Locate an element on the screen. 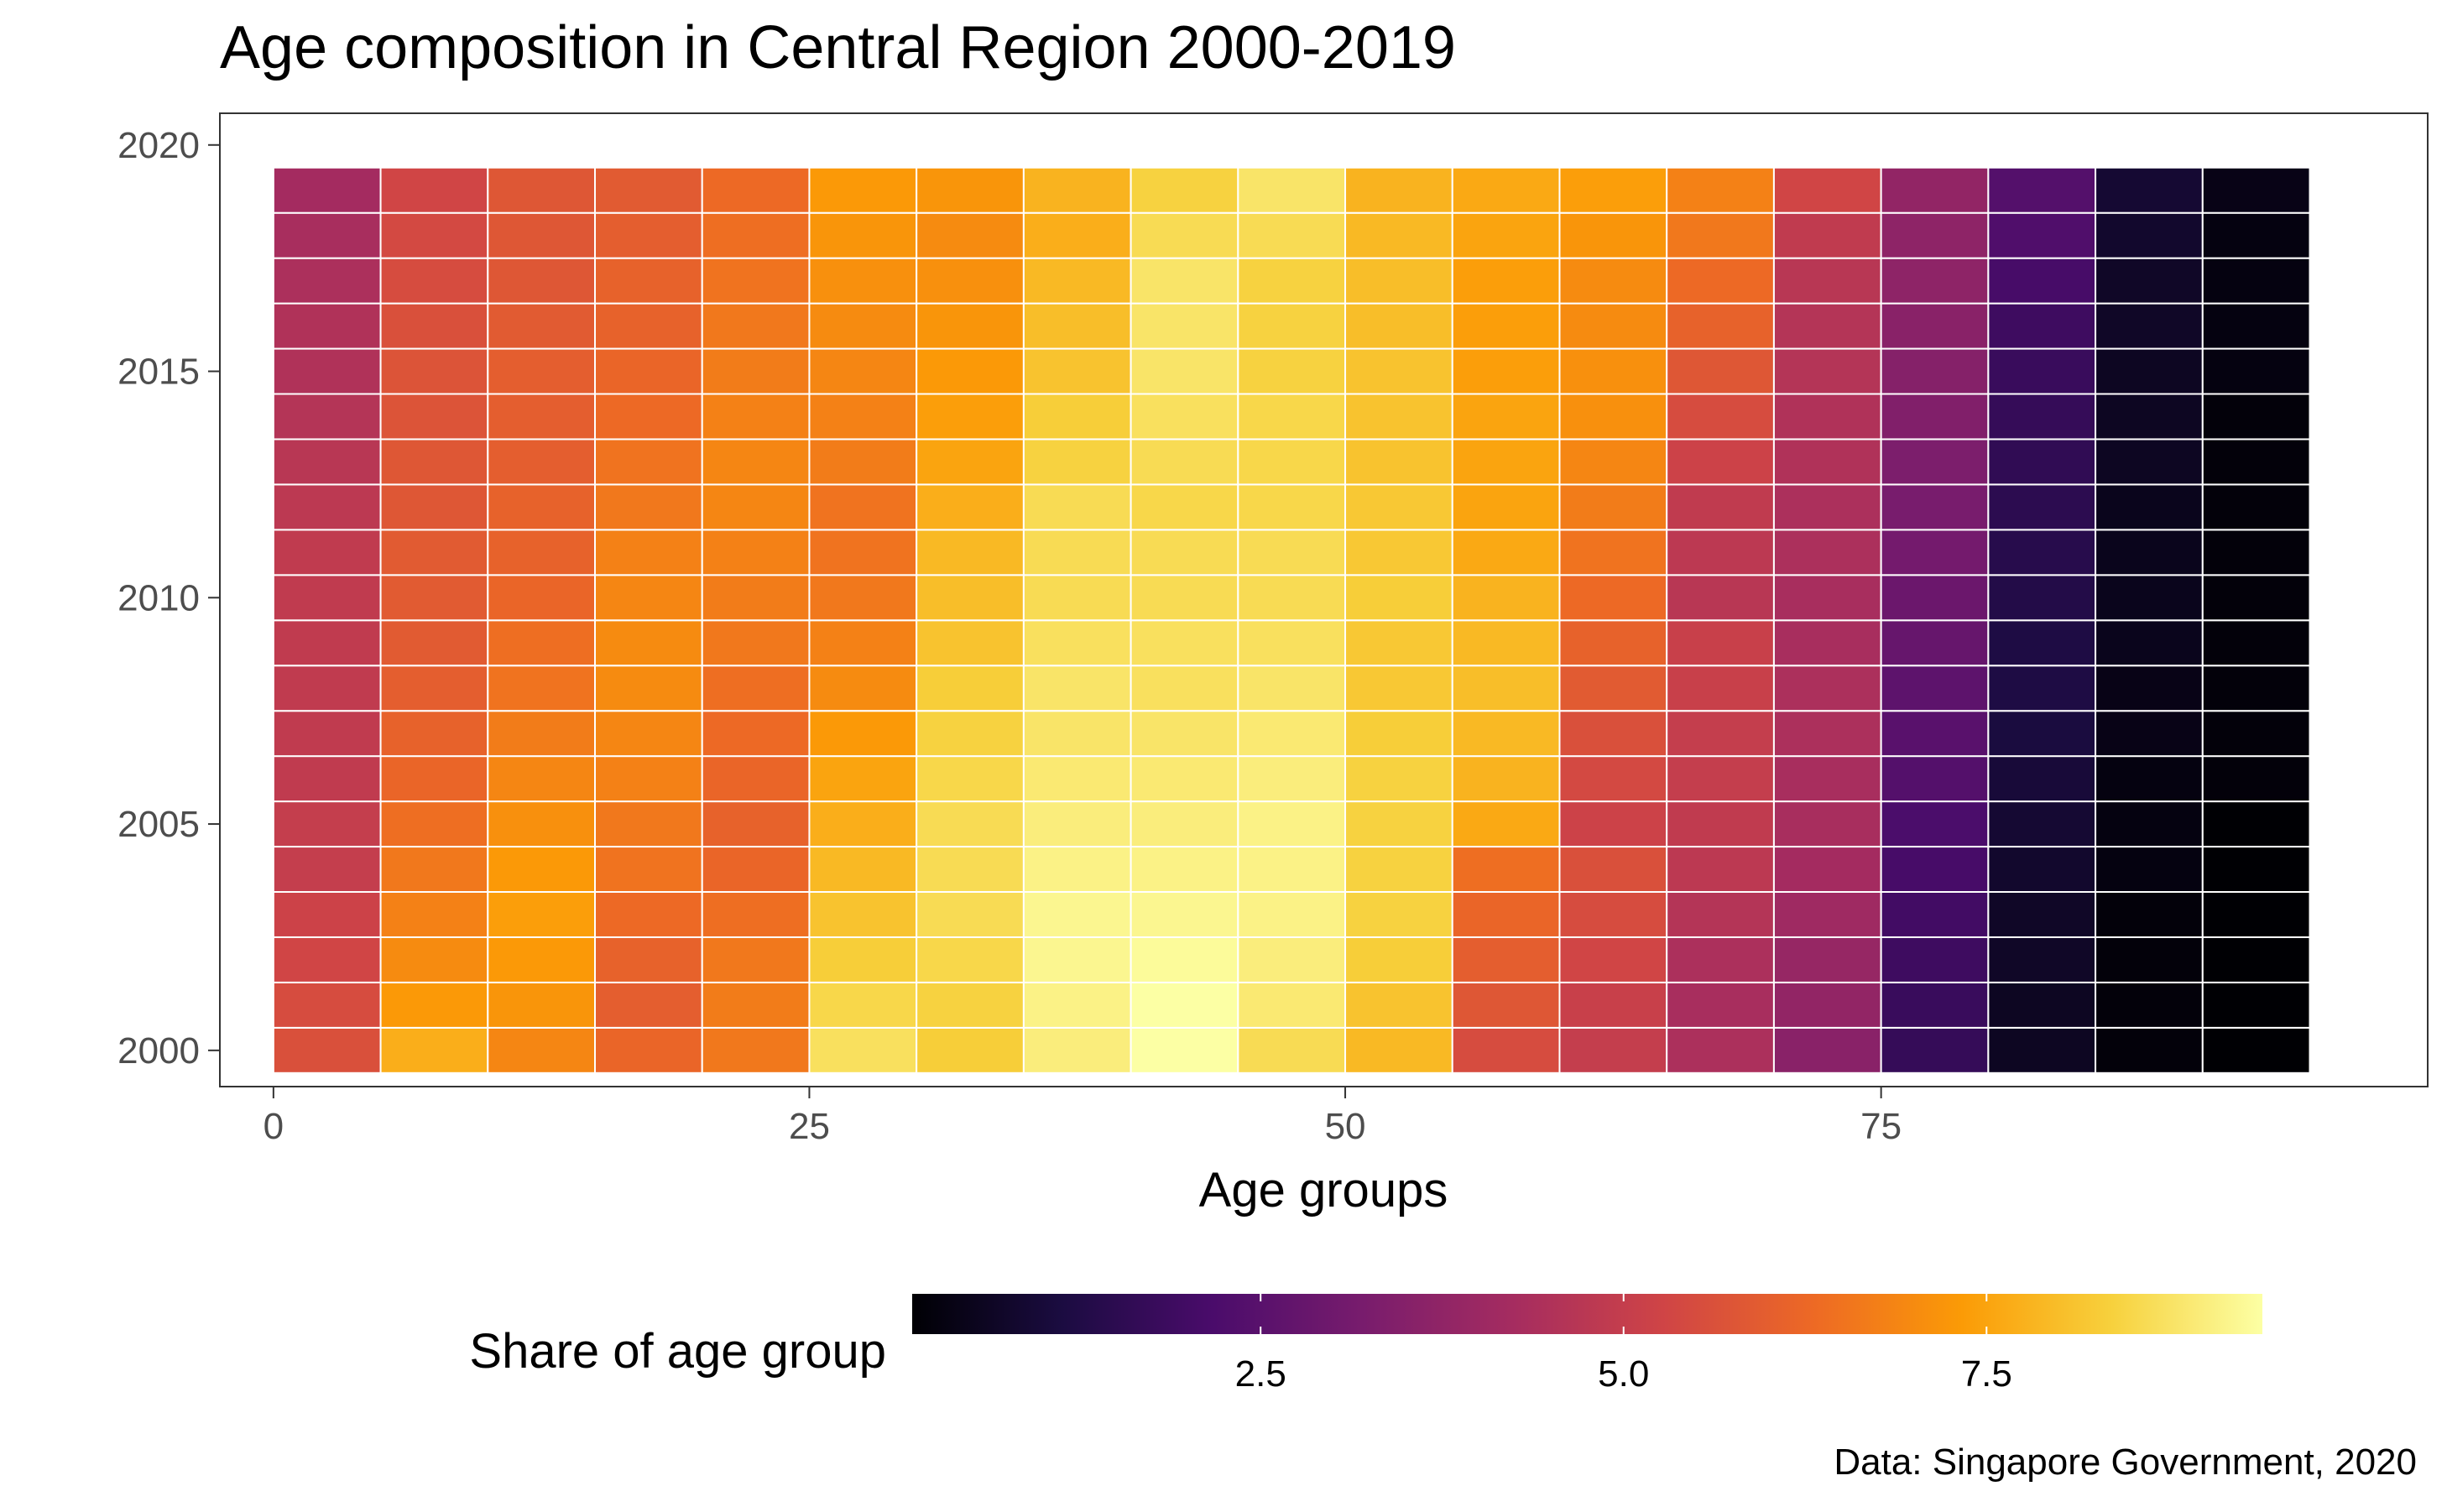 The width and height of the screenshot is (2447, 1512). chart-caption: Data: Singapore Government, 2020 is located at coordinates (2125, 1463).